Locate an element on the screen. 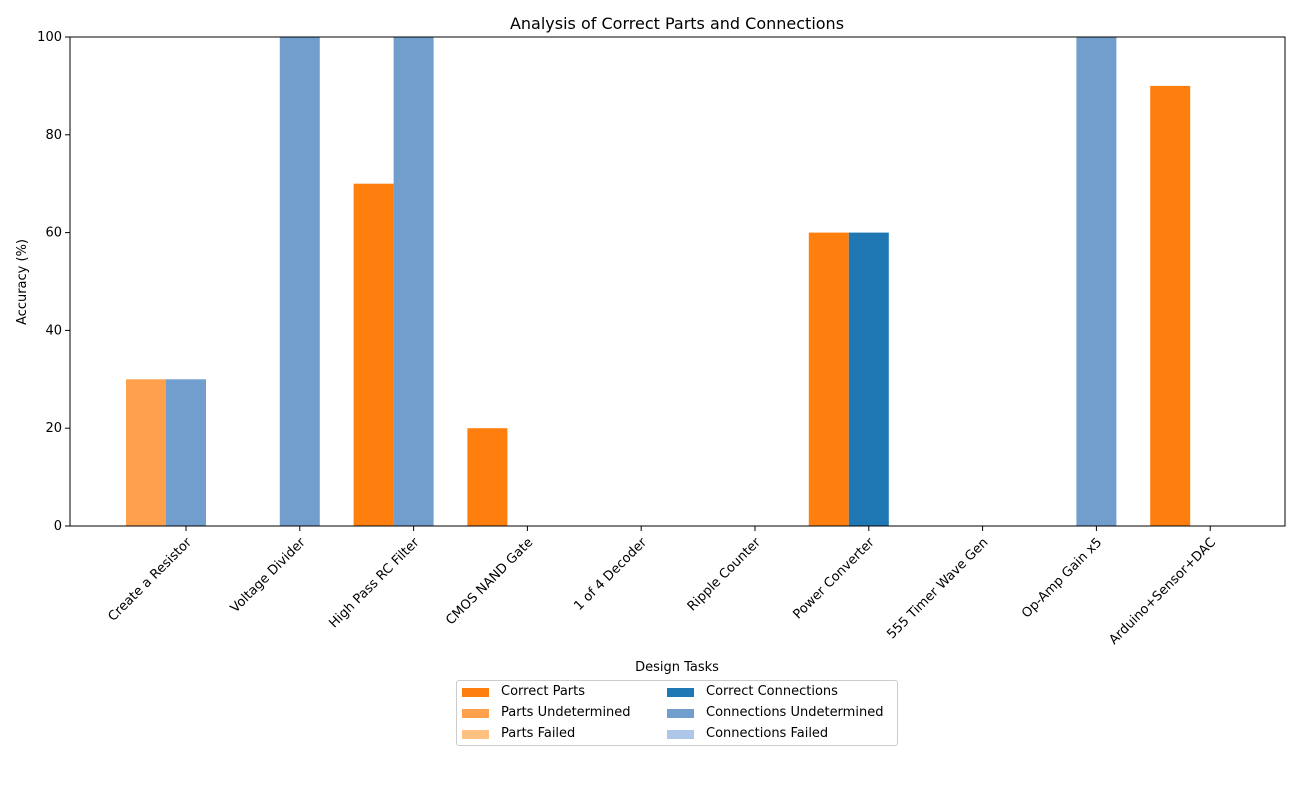 Image resolution: width=1300 pixels, height=800 pixels. x-tick-label: CMOS NAND Gate is located at coordinates (489, 581).